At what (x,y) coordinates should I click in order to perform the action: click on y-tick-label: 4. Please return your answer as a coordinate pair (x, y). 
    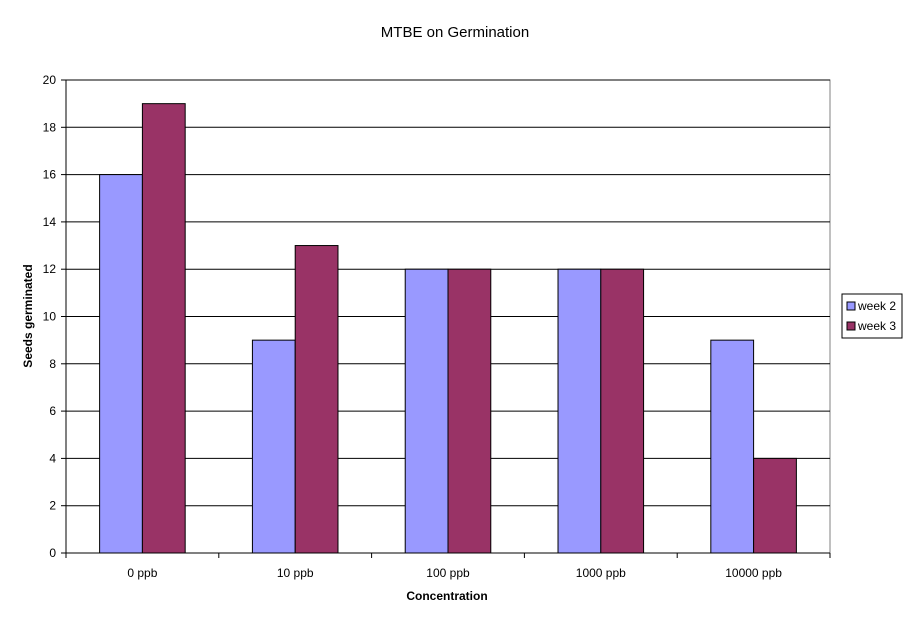
    Looking at the image, I should click on (52, 458).